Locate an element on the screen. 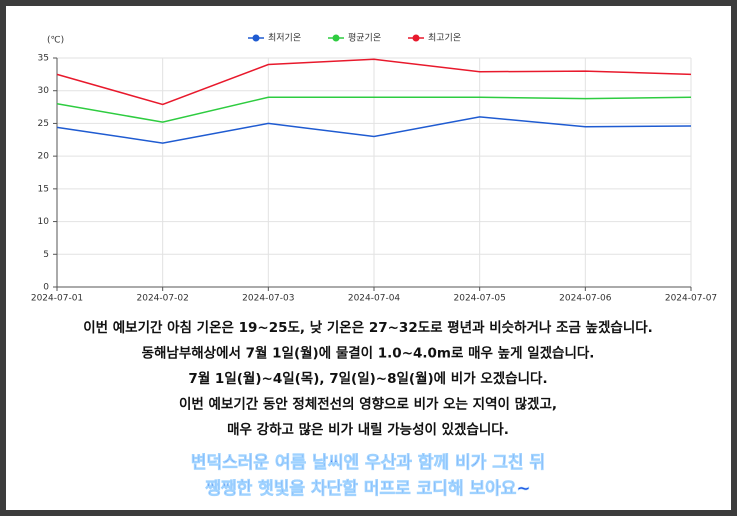  x-tick-label: 2024-07-05 is located at coordinates (480, 299).